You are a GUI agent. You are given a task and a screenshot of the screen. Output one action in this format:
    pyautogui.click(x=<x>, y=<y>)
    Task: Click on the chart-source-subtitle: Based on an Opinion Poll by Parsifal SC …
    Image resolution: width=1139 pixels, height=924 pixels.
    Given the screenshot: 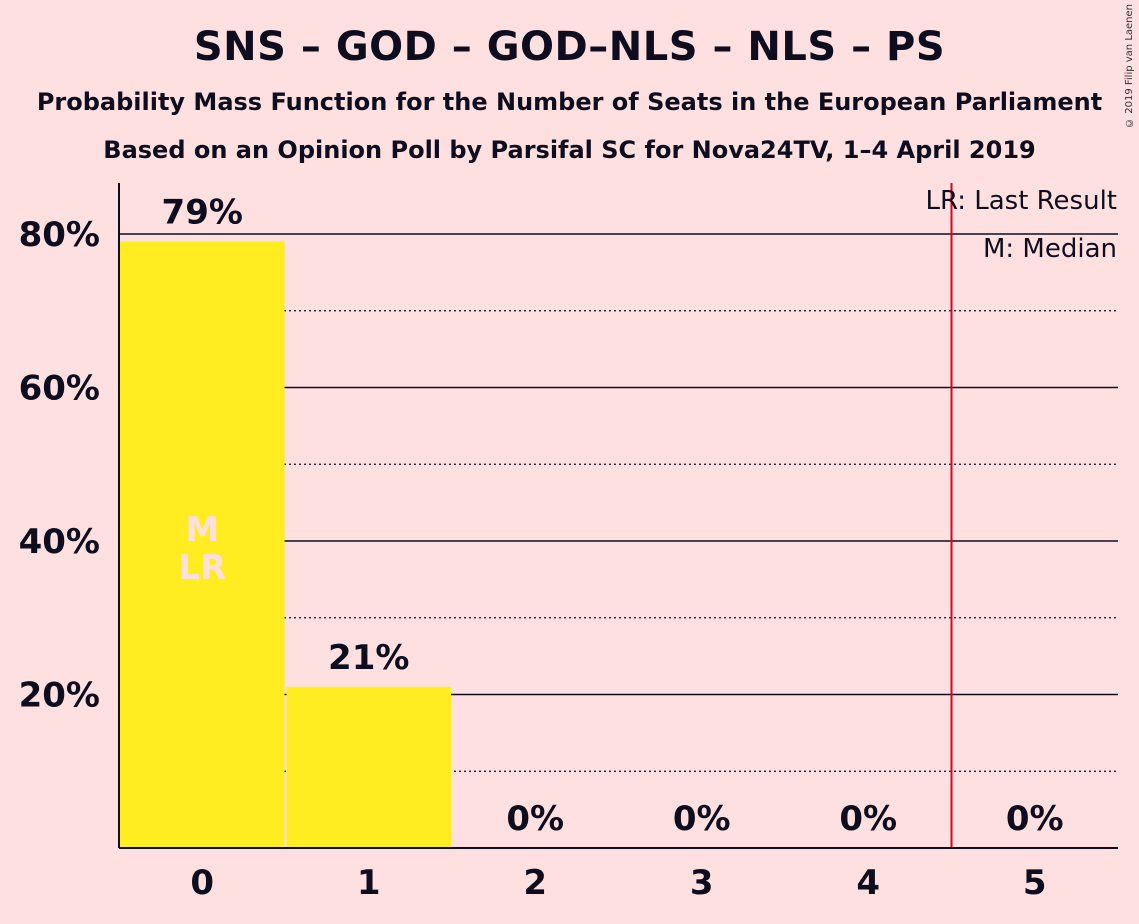 What is the action you would take?
    pyautogui.click(x=569, y=150)
    